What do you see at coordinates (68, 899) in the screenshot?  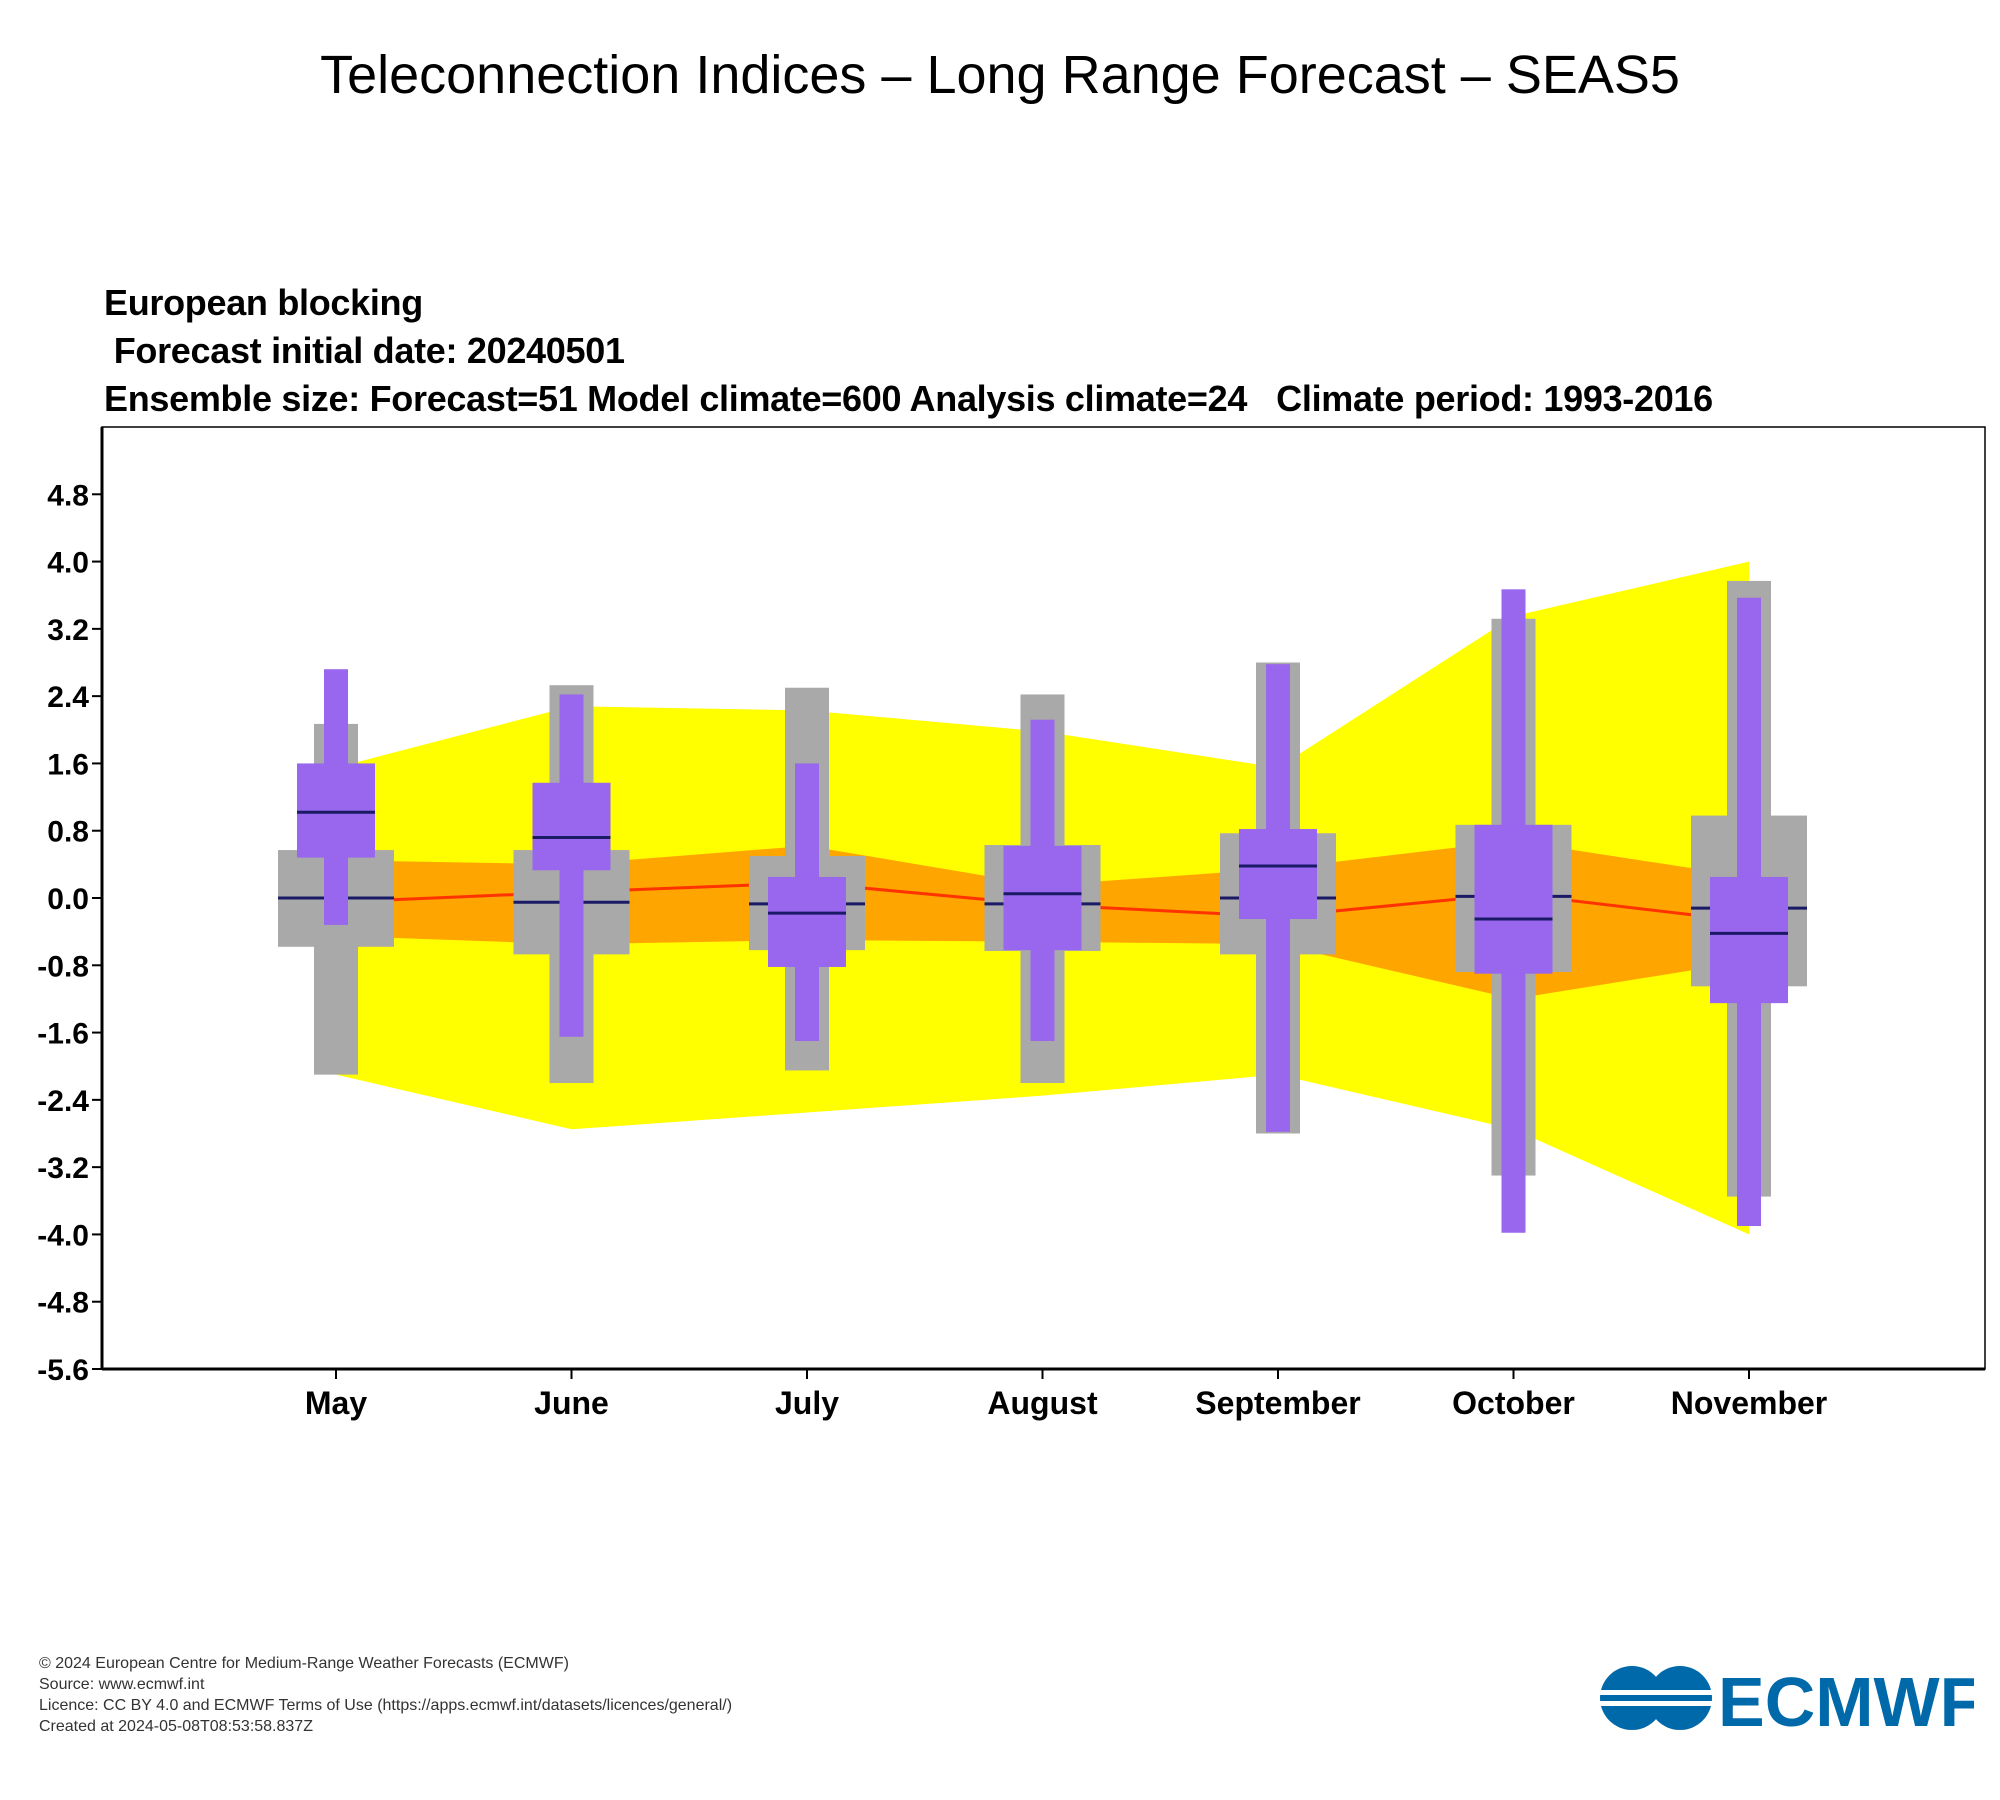 I see `y-tick-label: 0.0` at bounding box center [68, 899].